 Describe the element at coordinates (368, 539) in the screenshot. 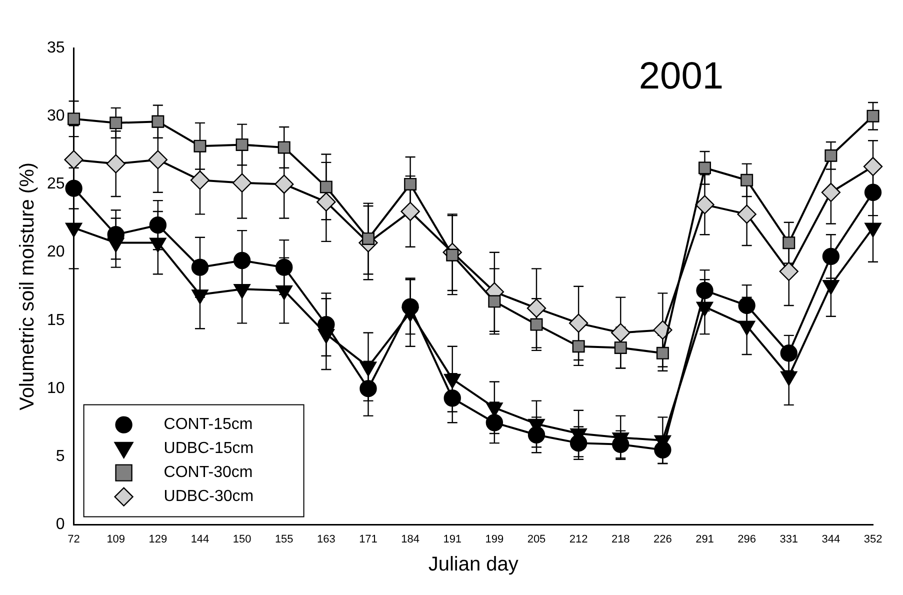

I see `x-tick-label: 171` at that location.